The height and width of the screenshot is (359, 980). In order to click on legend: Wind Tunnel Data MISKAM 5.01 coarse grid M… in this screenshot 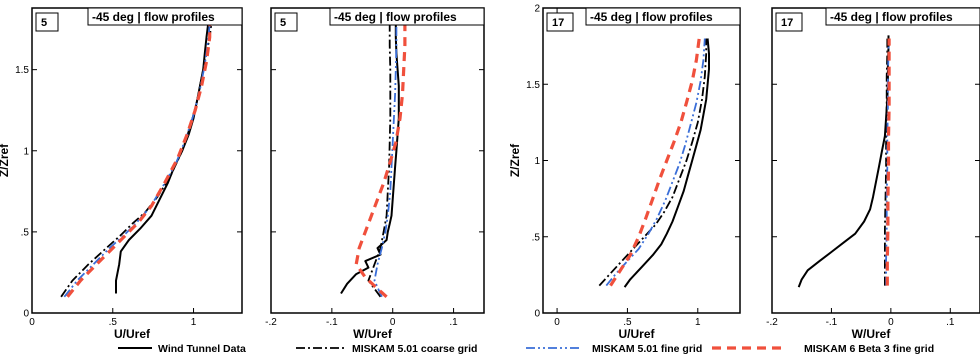, I will do `click(526, 349)`.